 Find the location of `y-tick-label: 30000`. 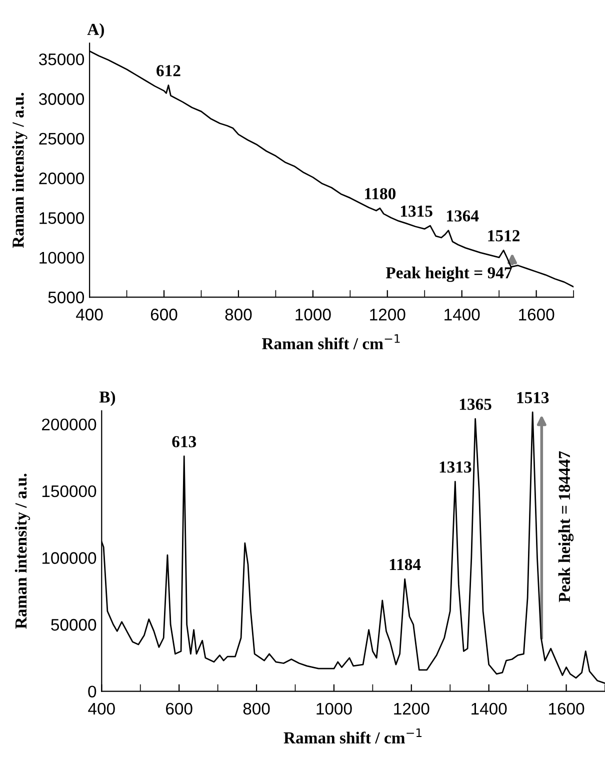

y-tick-label: 30000 is located at coordinates (61, 99).